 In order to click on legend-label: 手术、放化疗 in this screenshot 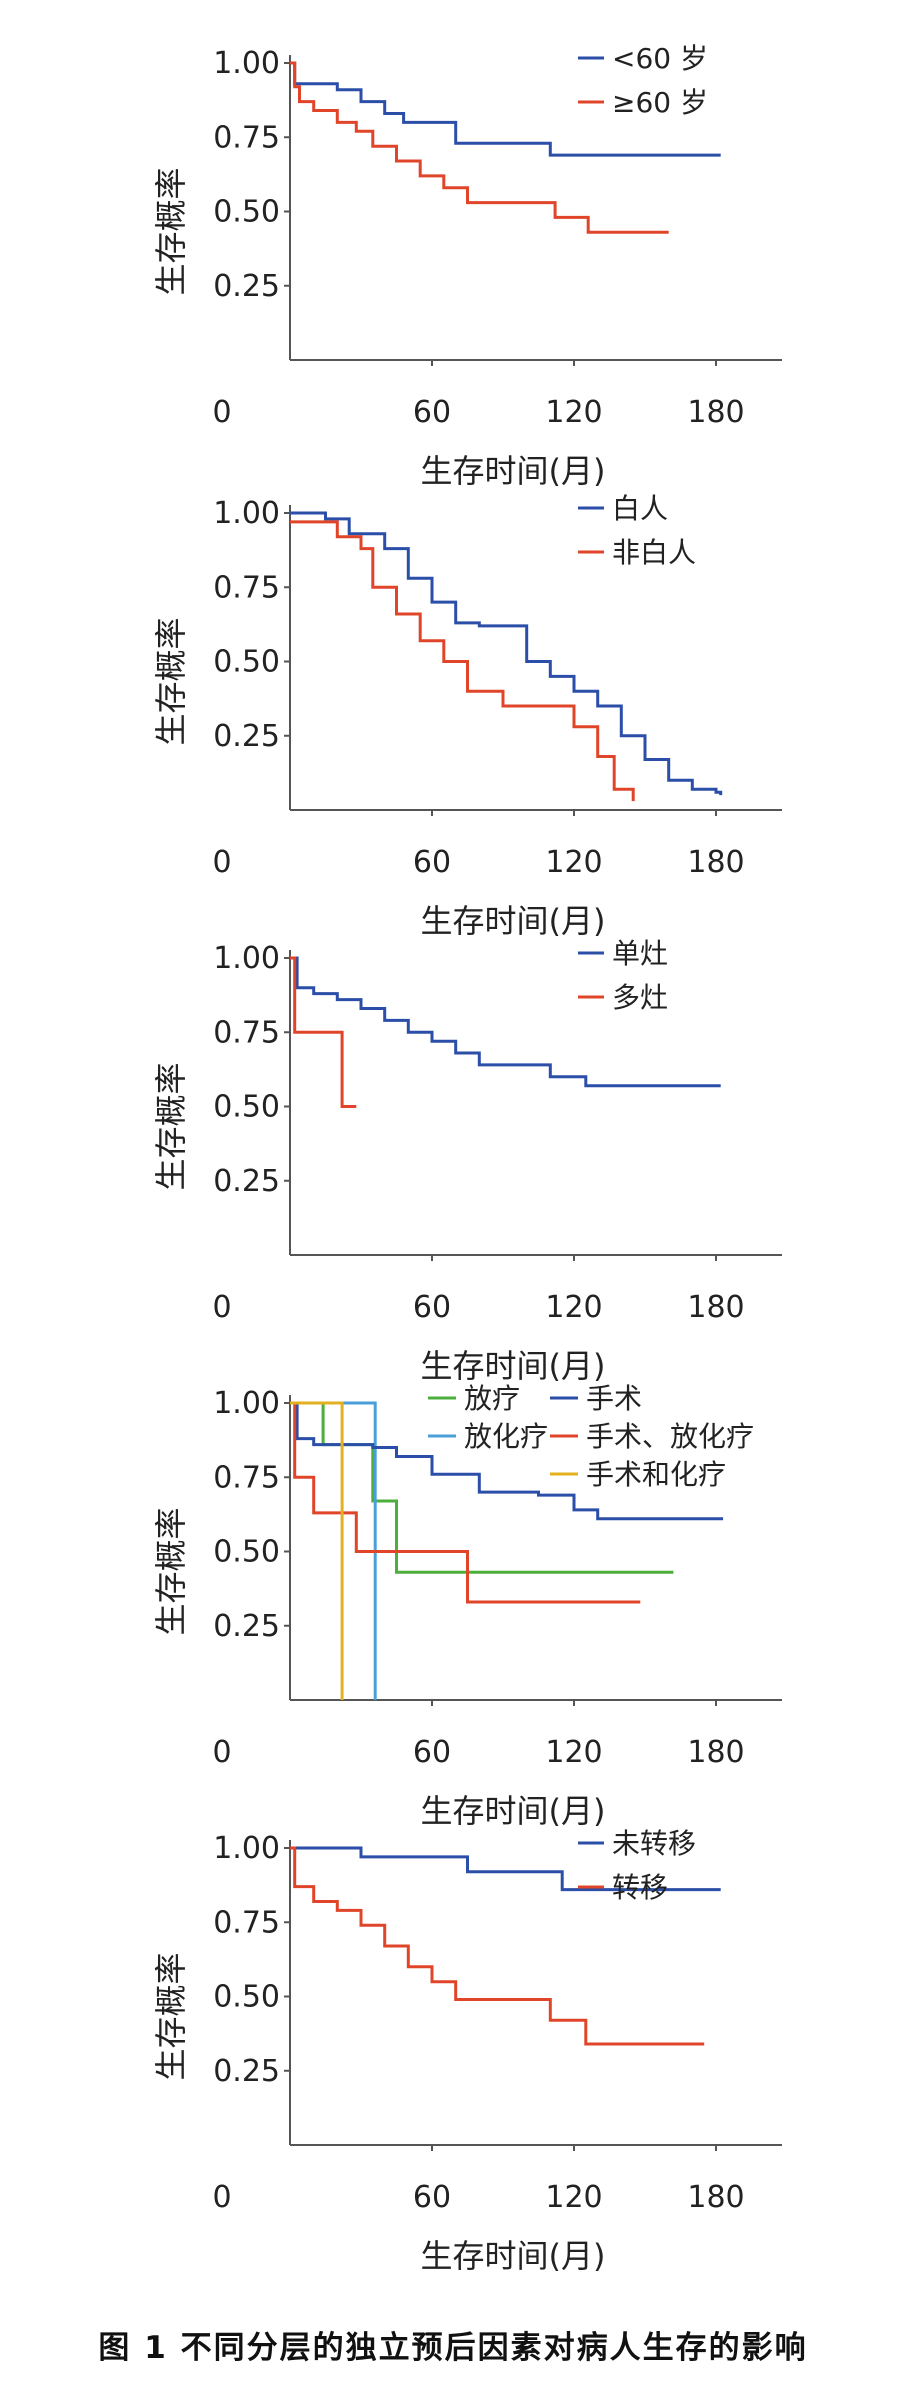, I will do `click(670, 1436)`.